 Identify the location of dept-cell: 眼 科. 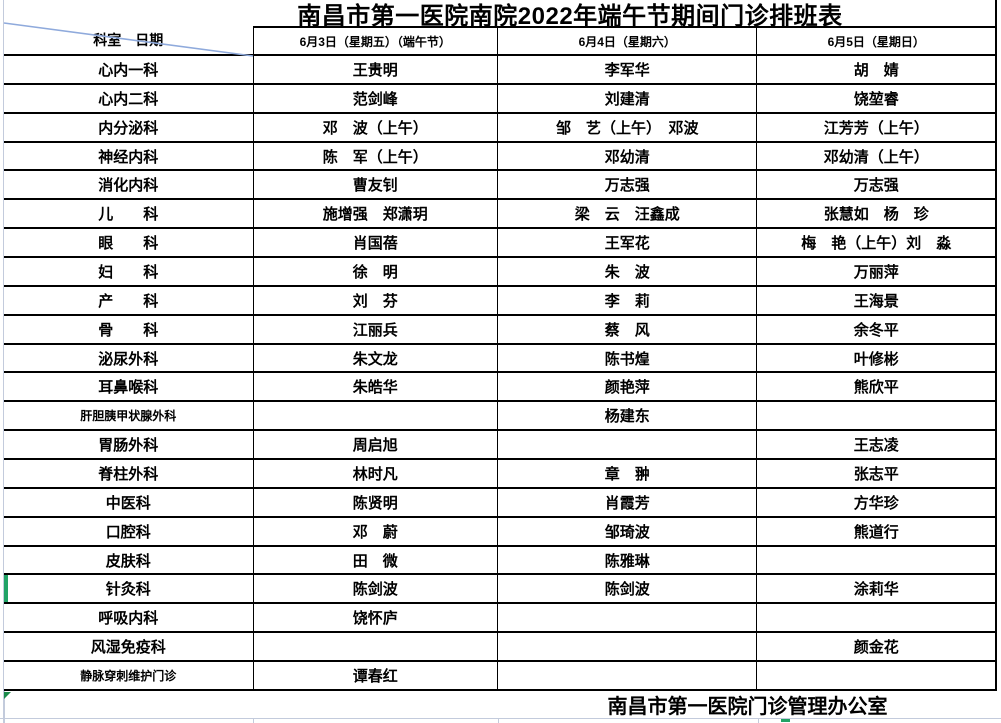
(128, 244).